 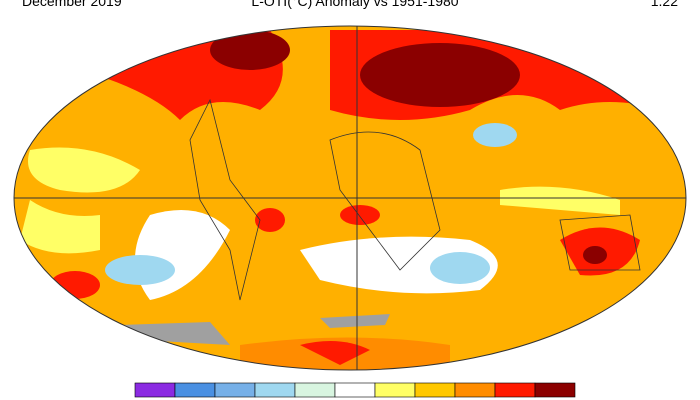 I want to click on global-mean: 1.22, so click(x=664, y=4).